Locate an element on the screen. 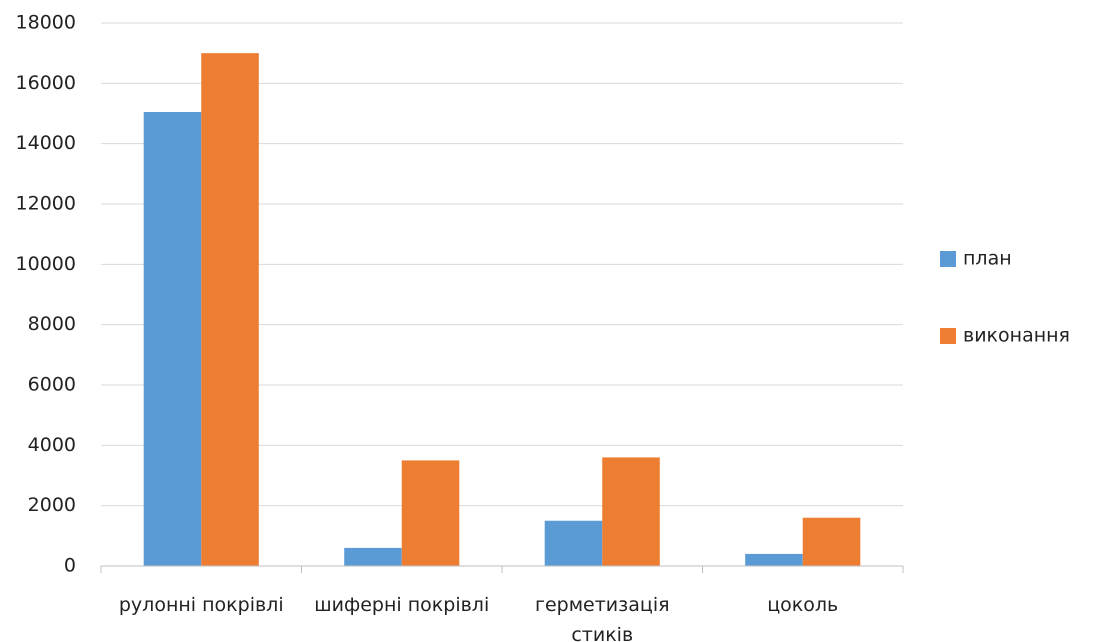 This screenshot has width=1119, height=642. x-tick-label: шиферні покрівлі is located at coordinates (402, 605).